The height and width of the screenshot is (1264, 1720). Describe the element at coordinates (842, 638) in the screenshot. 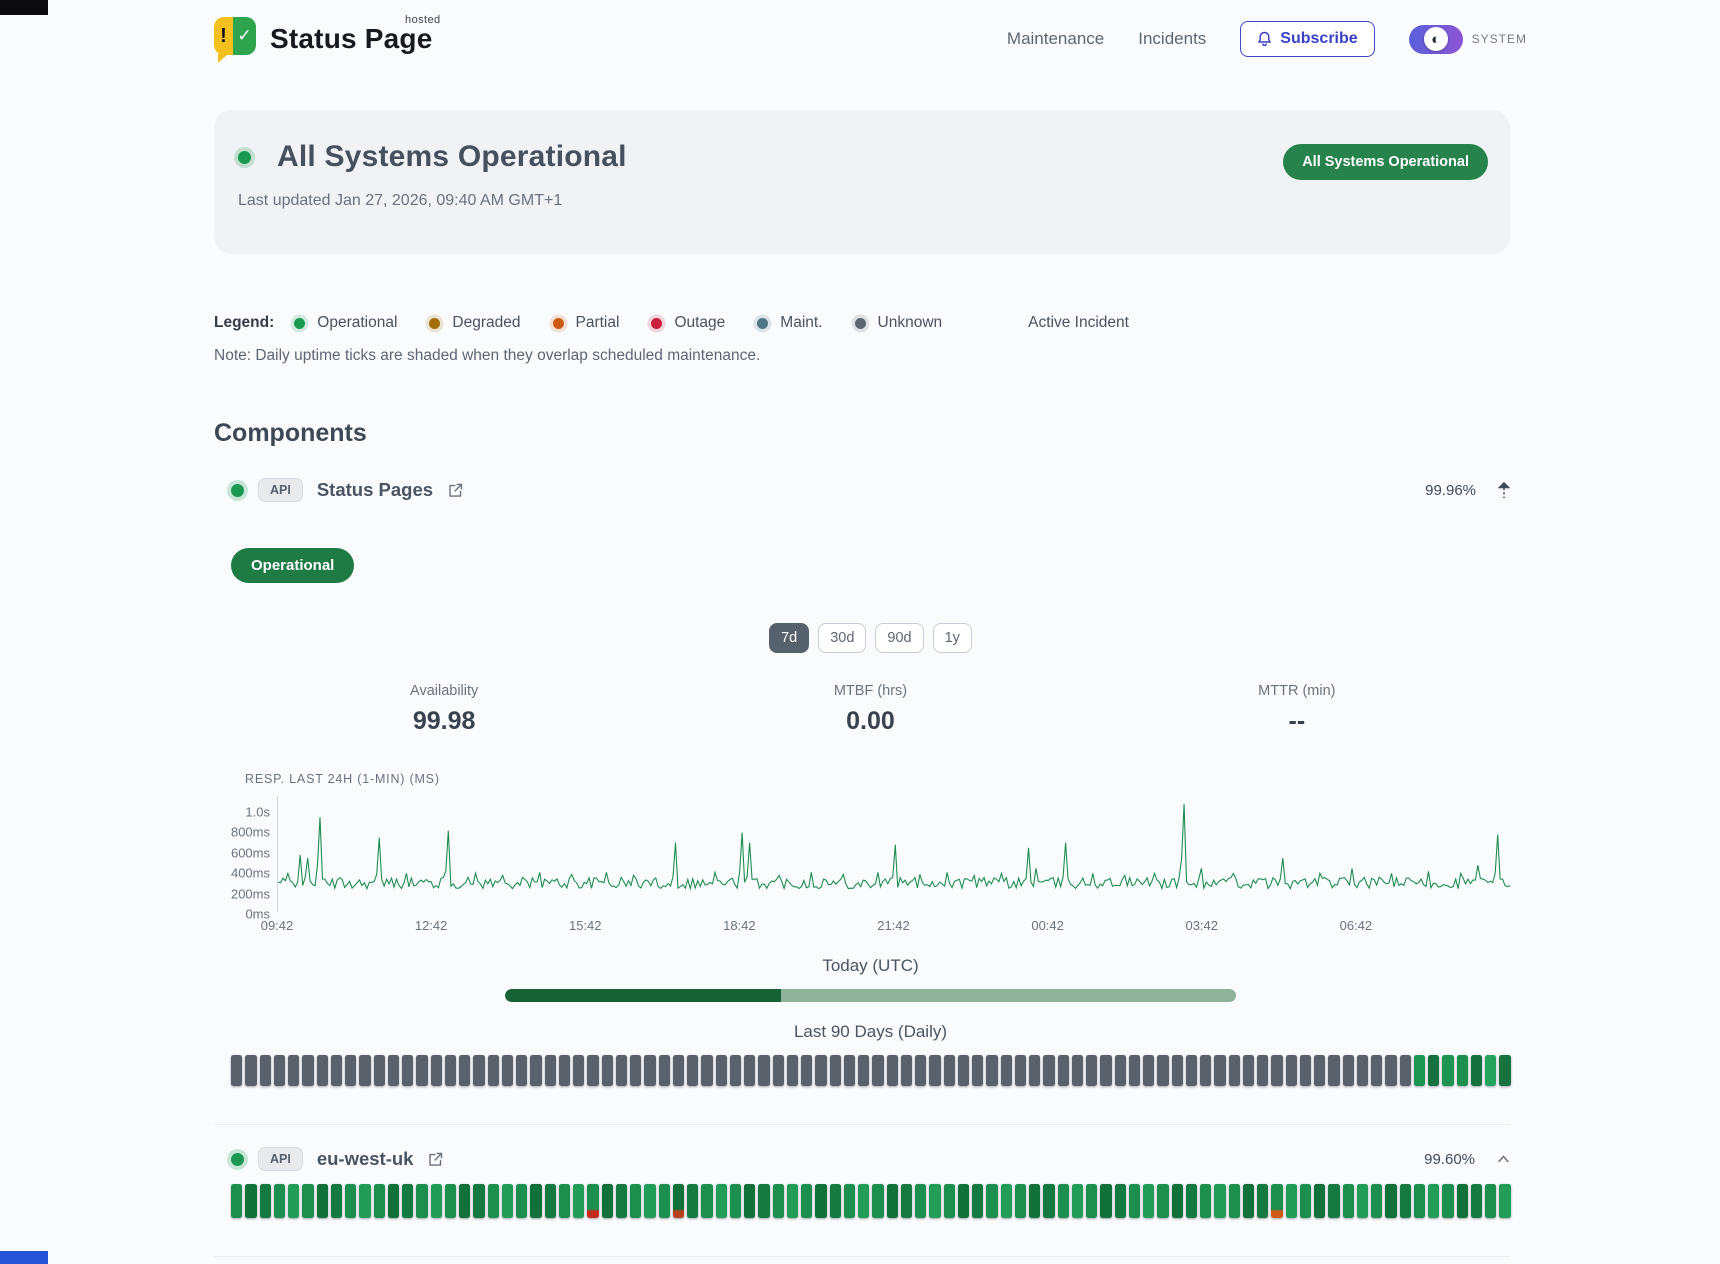

I see `range-button-30d: 30d` at that location.